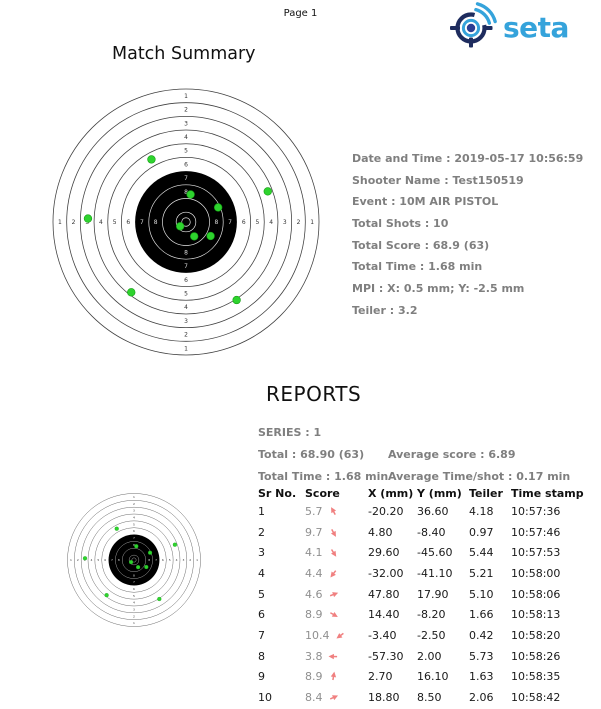 The image size is (601, 709). I want to click on series-total-time: Total Time : 1.68 min, so click(323, 476).